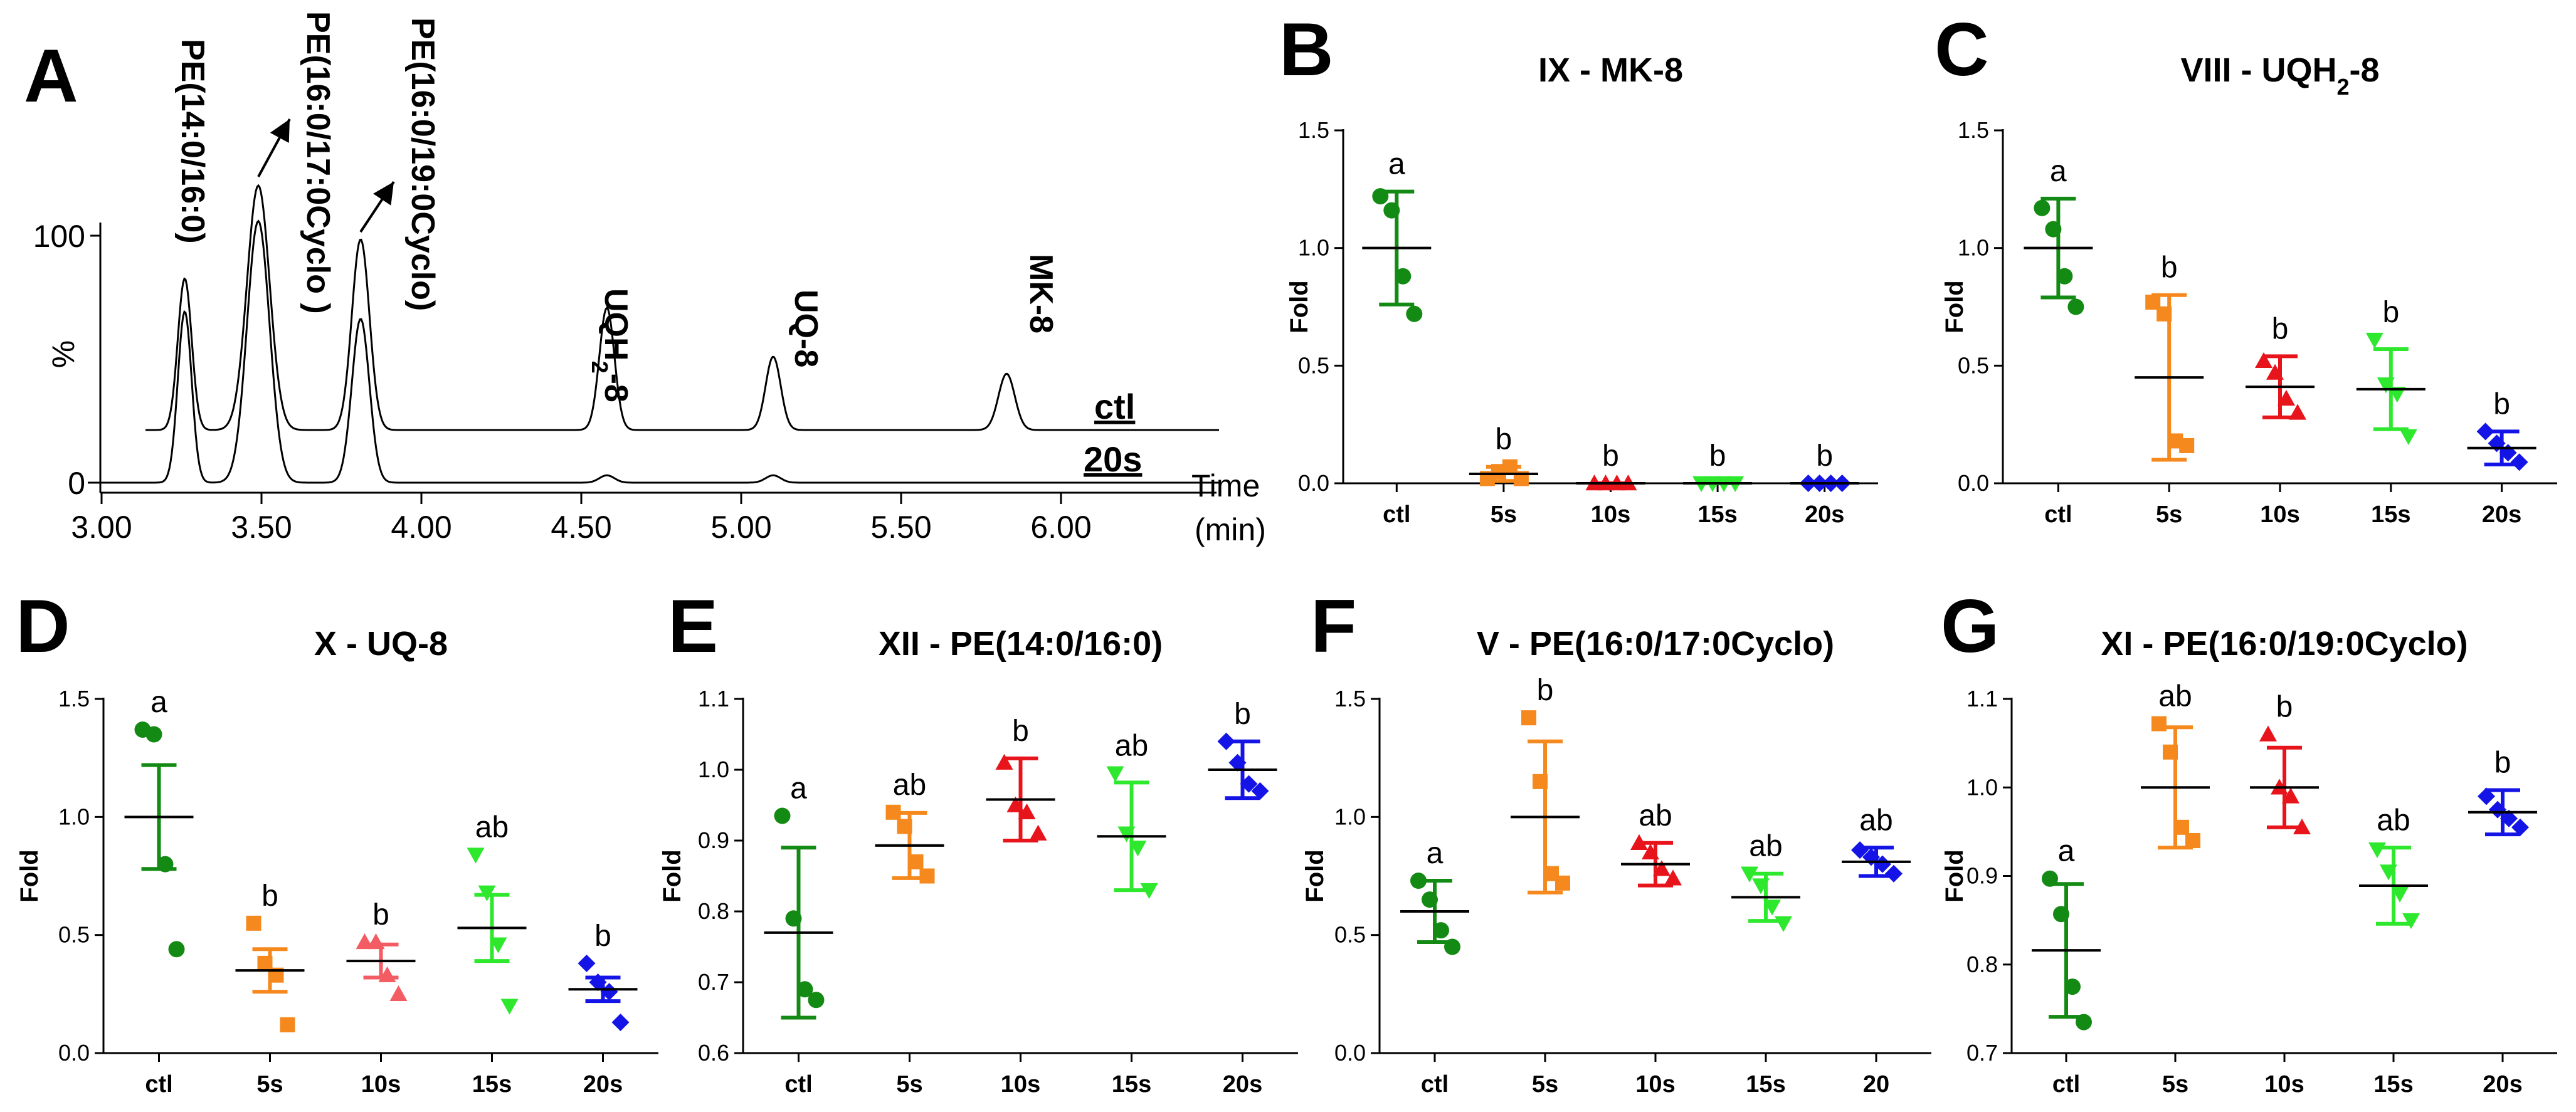 This screenshot has height=1112, width=2576. Describe the element at coordinates (1333, 626) in the screenshot. I see `panel-letter: F` at that location.